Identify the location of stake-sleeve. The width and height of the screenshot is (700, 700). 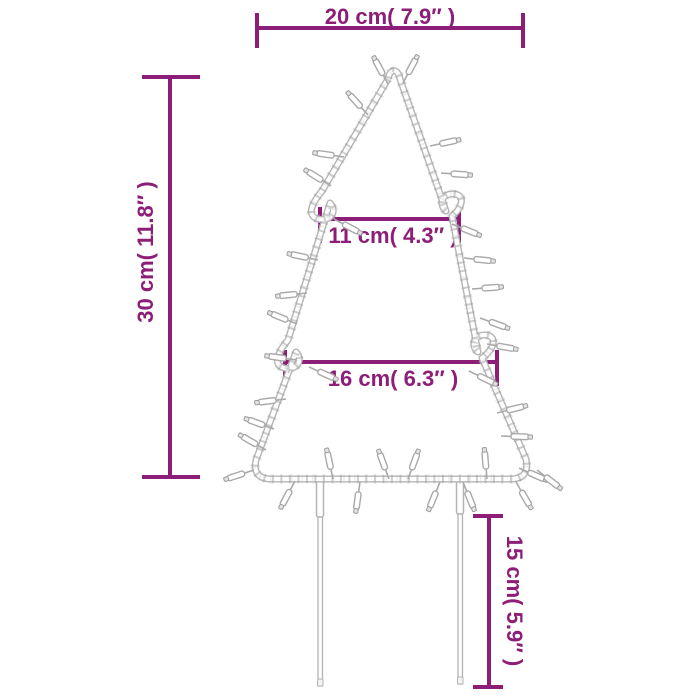
(460, 497).